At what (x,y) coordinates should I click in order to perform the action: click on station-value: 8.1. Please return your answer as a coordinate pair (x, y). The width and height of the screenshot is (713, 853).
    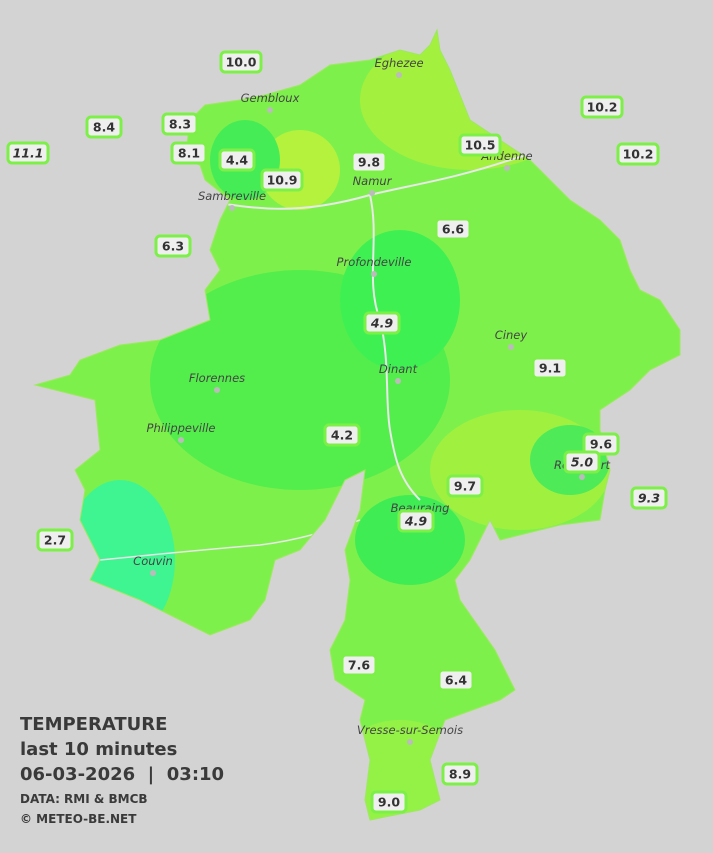
    Looking at the image, I should click on (189, 153).